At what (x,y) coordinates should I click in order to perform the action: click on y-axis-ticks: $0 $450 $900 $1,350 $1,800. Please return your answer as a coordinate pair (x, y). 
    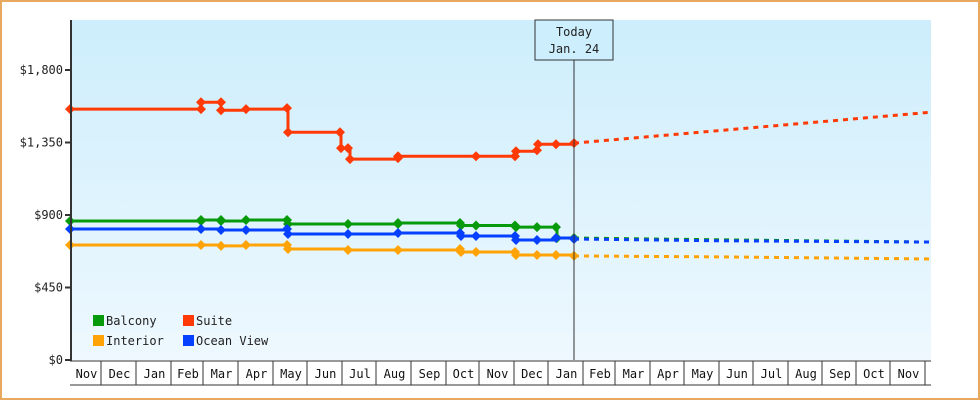
    Looking at the image, I should click on (45, 215).